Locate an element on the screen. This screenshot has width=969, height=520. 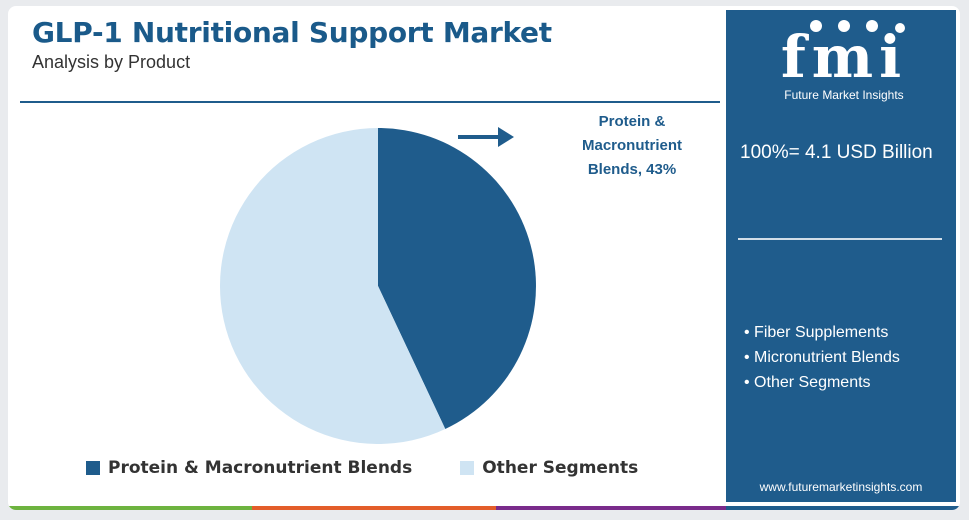
market-total: 100%= 4.1 USD Billion is located at coordinates (836, 152).